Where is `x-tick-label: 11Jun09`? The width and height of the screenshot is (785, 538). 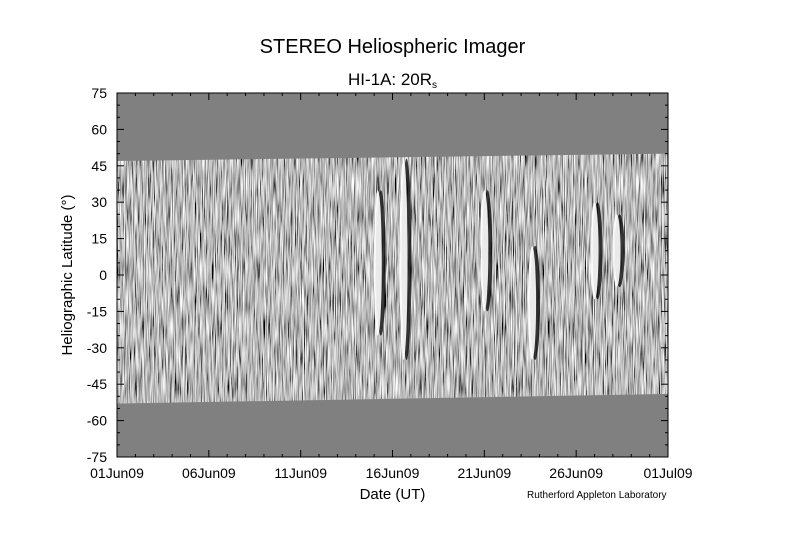 x-tick-label: 11Jun09 is located at coordinates (300, 473).